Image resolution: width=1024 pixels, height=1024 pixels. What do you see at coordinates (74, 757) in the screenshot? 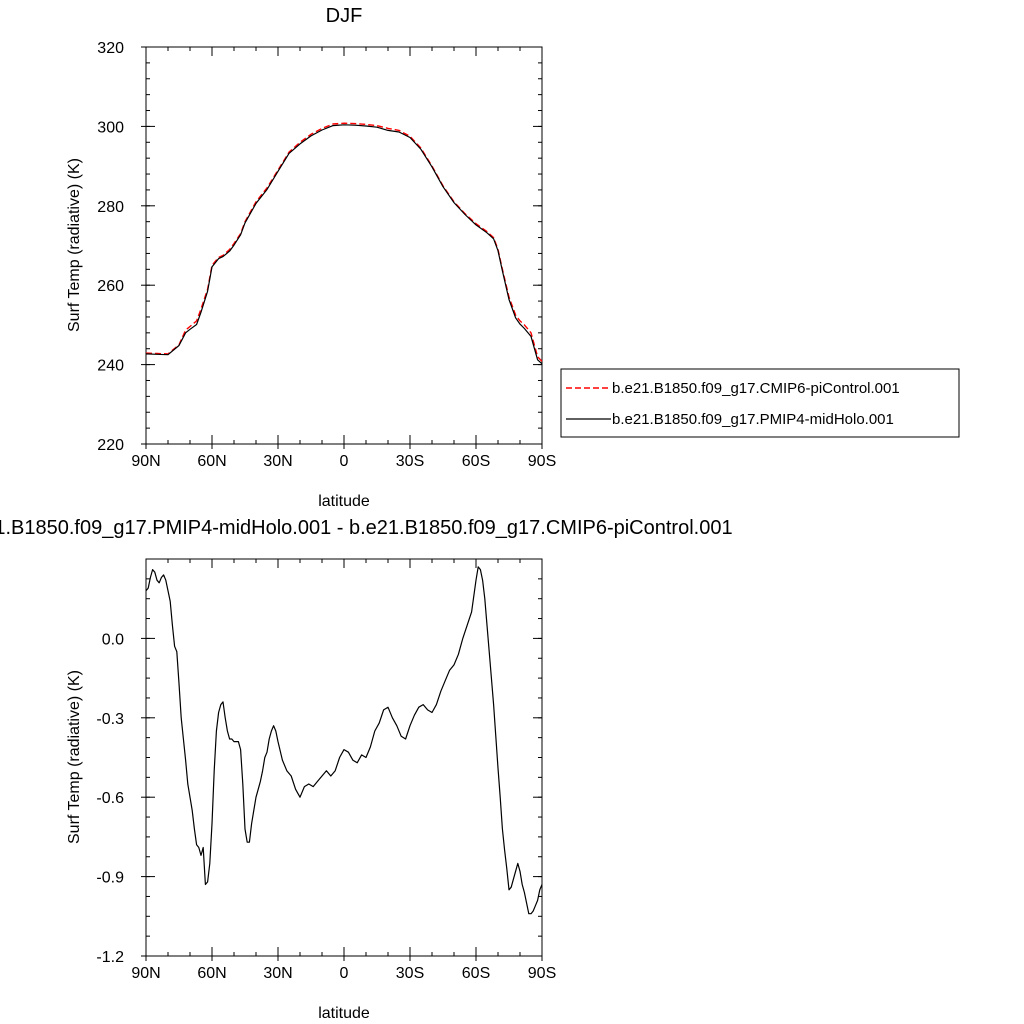
I see `bottom-y-axis-label: Surf Temp (radiative) (K)` at bounding box center [74, 757].